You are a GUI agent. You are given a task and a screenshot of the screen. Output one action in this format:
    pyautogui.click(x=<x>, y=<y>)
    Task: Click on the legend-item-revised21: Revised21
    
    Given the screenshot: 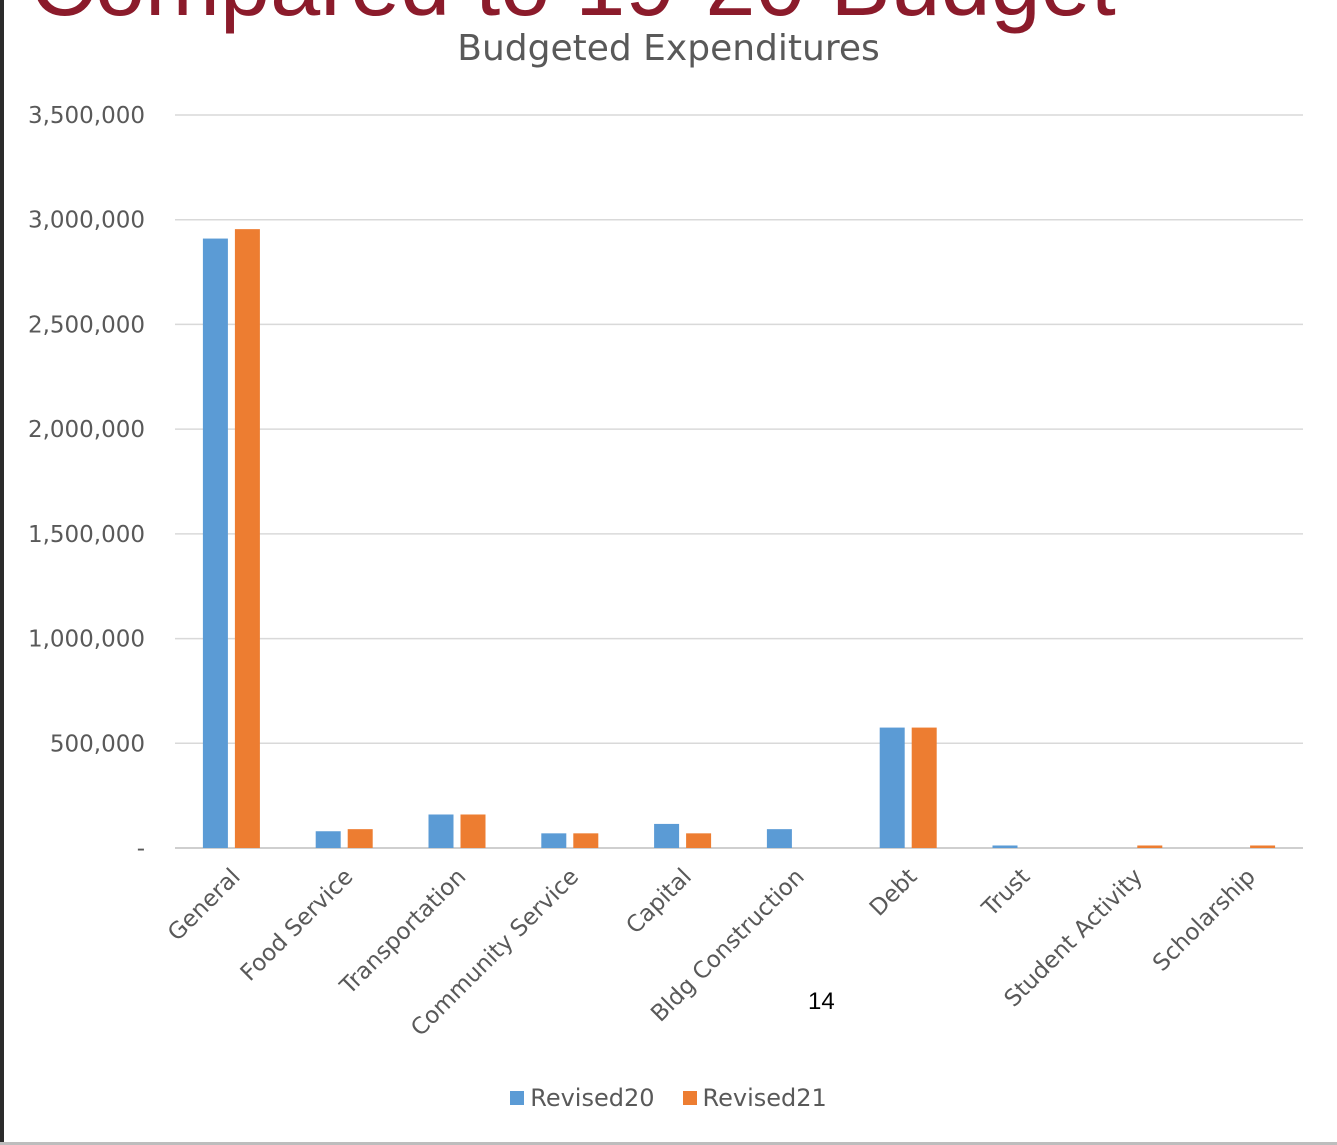 What is the action you would take?
    pyautogui.click(x=754, y=1098)
    